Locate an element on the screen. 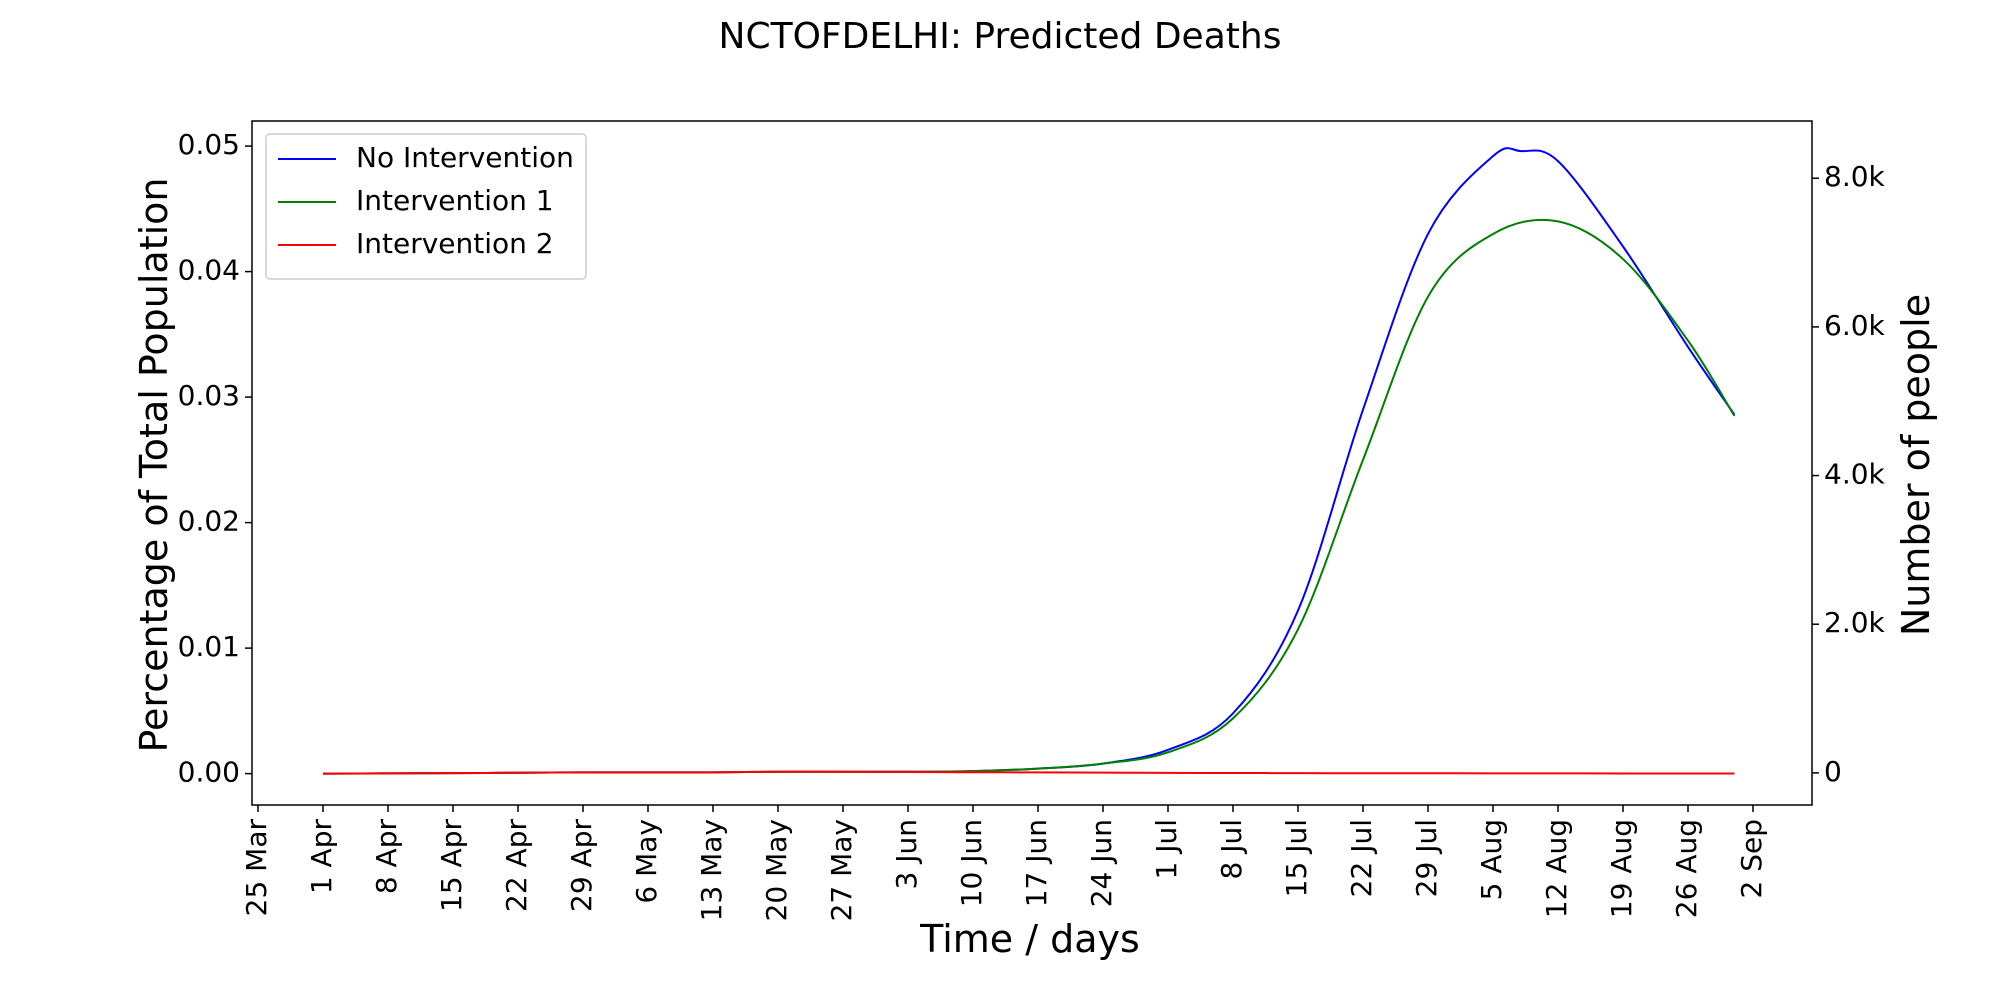  y-tick-label: 0.02 is located at coordinates (209, 521).